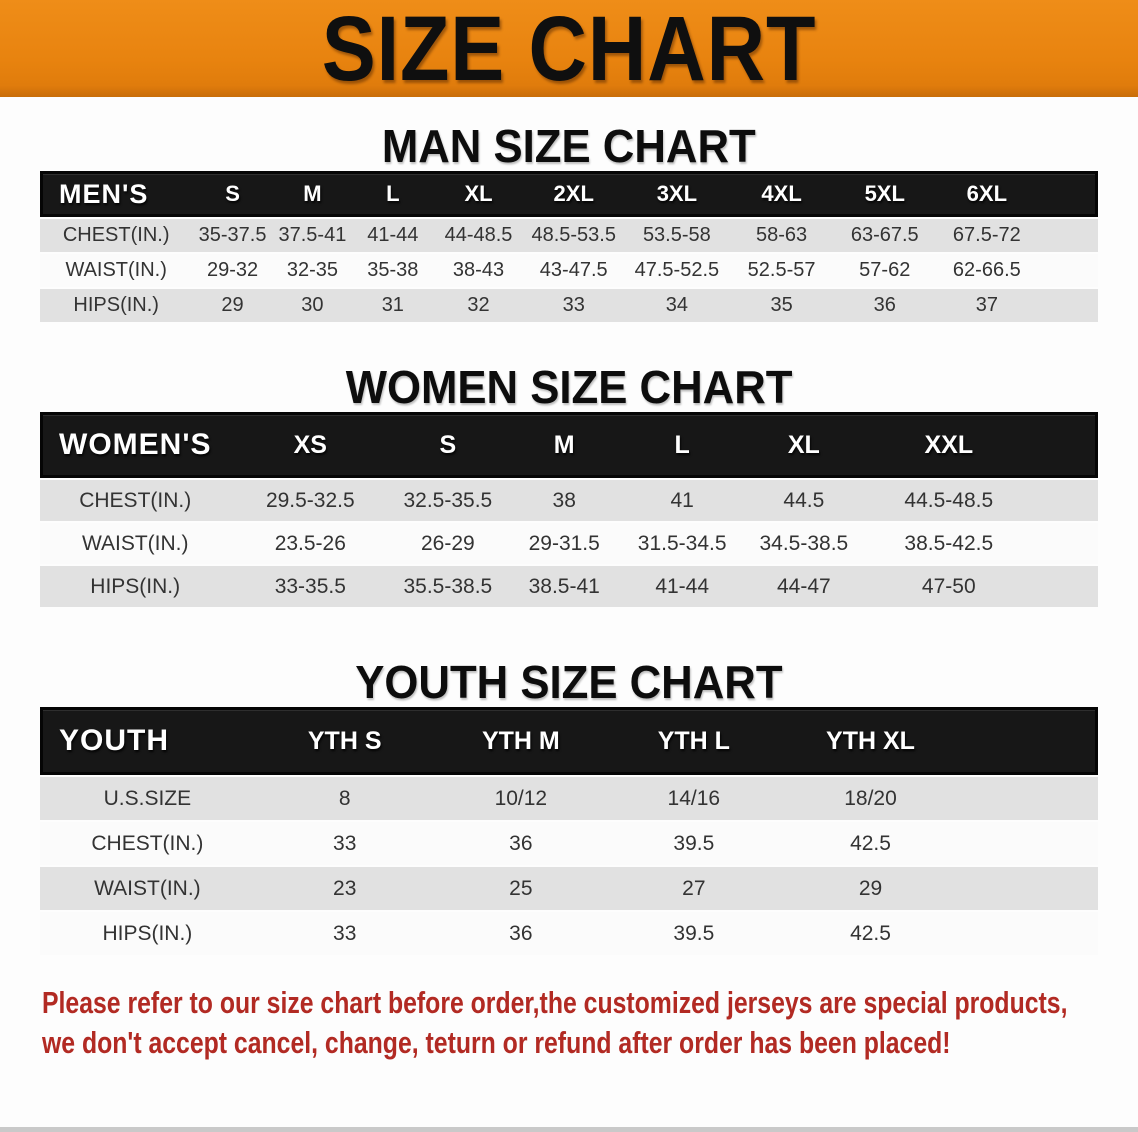  What do you see at coordinates (393, 270) in the screenshot?
I see `size-value-cell: 35-38` at bounding box center [393, 270].